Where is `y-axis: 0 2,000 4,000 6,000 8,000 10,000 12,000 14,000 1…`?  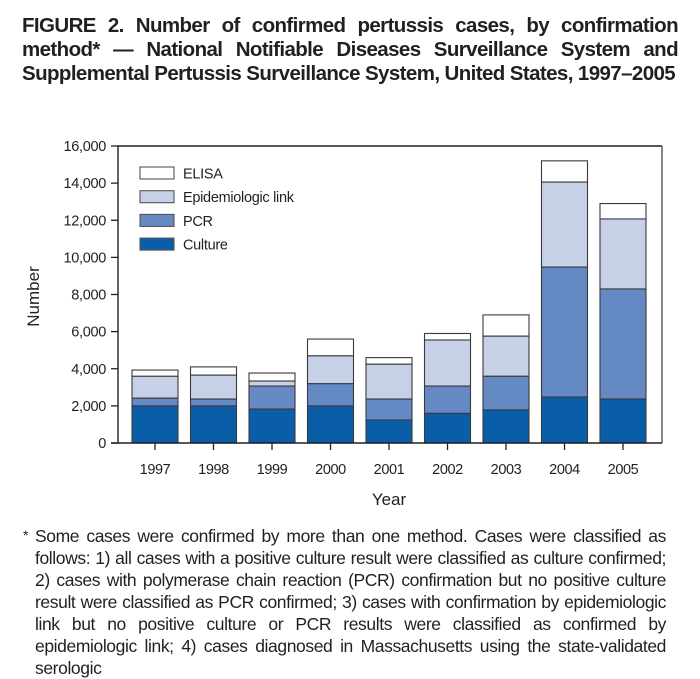
y-axis: 0 2,000 4,000 6,000 8,000 10,000 12,000 14,000 1… is located at coordinates (90, 295).